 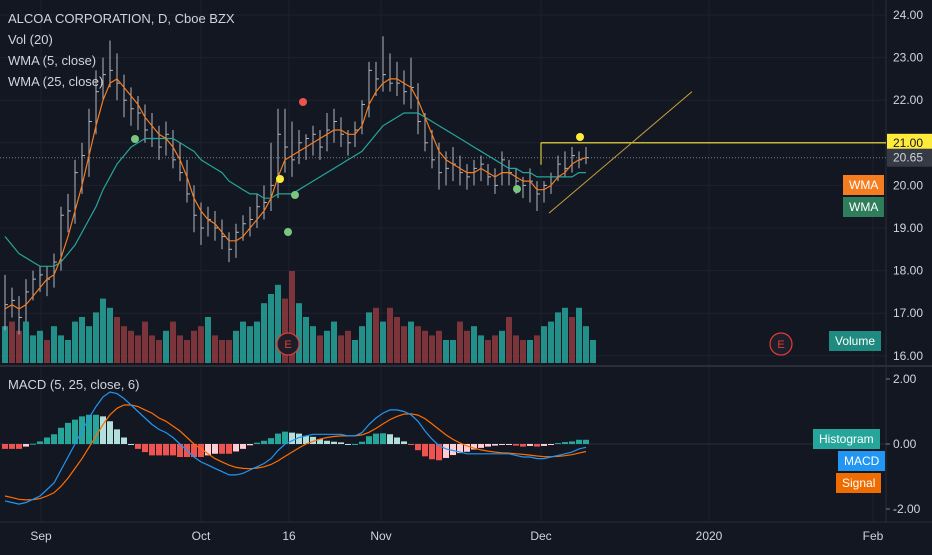 What do you see at coordinates (864, 185) in the screenshot?
I see `wma5-tag: WMA` at bounding box center [864, 185].